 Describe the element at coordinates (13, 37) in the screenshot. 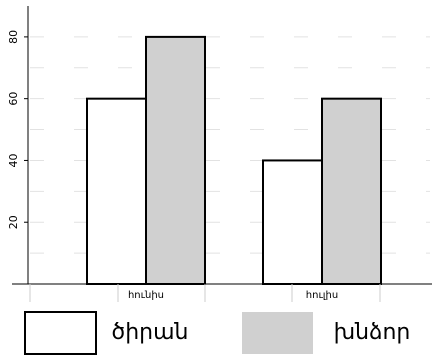

I see `y-tick-label: 80` at that location.